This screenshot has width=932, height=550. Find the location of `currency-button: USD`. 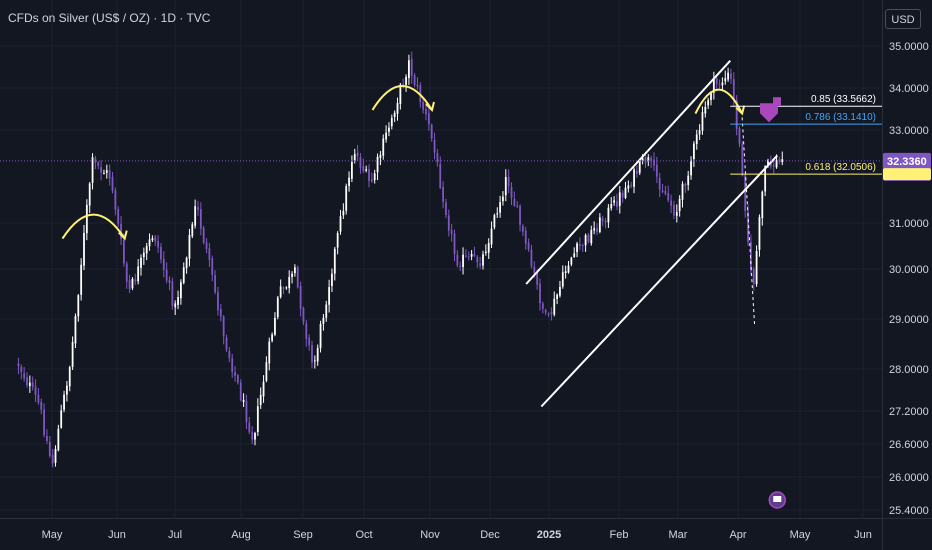

currency-button: USD is located at coordinates (903, 19).